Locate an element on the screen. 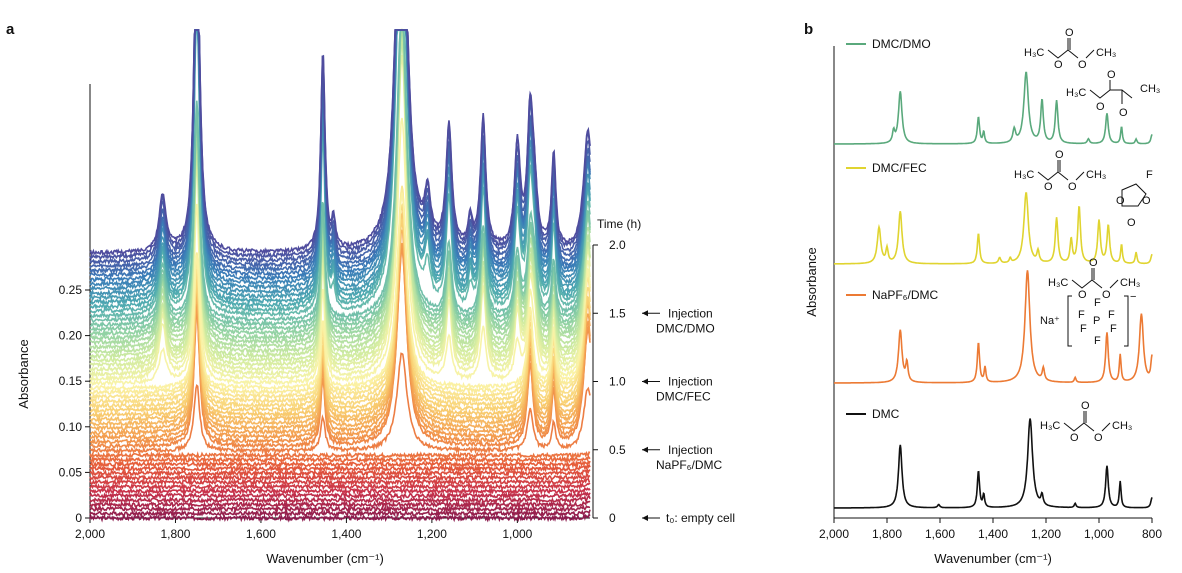 The width and height of the screenshot is (1182, 573). chem-label: Na⁺ is located at coordinates (1050, 321).